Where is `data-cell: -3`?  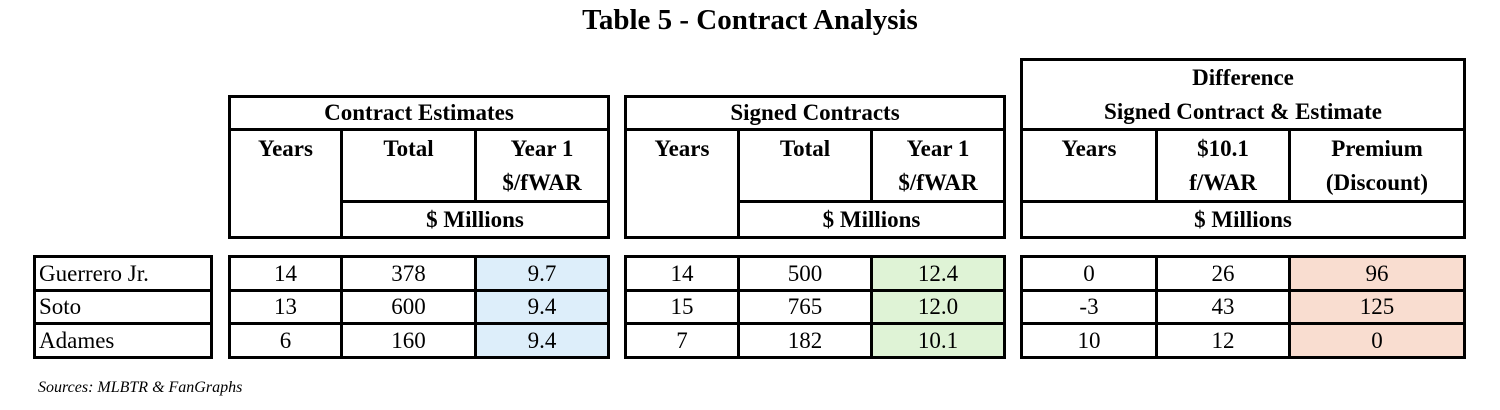
data-cell: -3 is located at coordinates (1089, 307).